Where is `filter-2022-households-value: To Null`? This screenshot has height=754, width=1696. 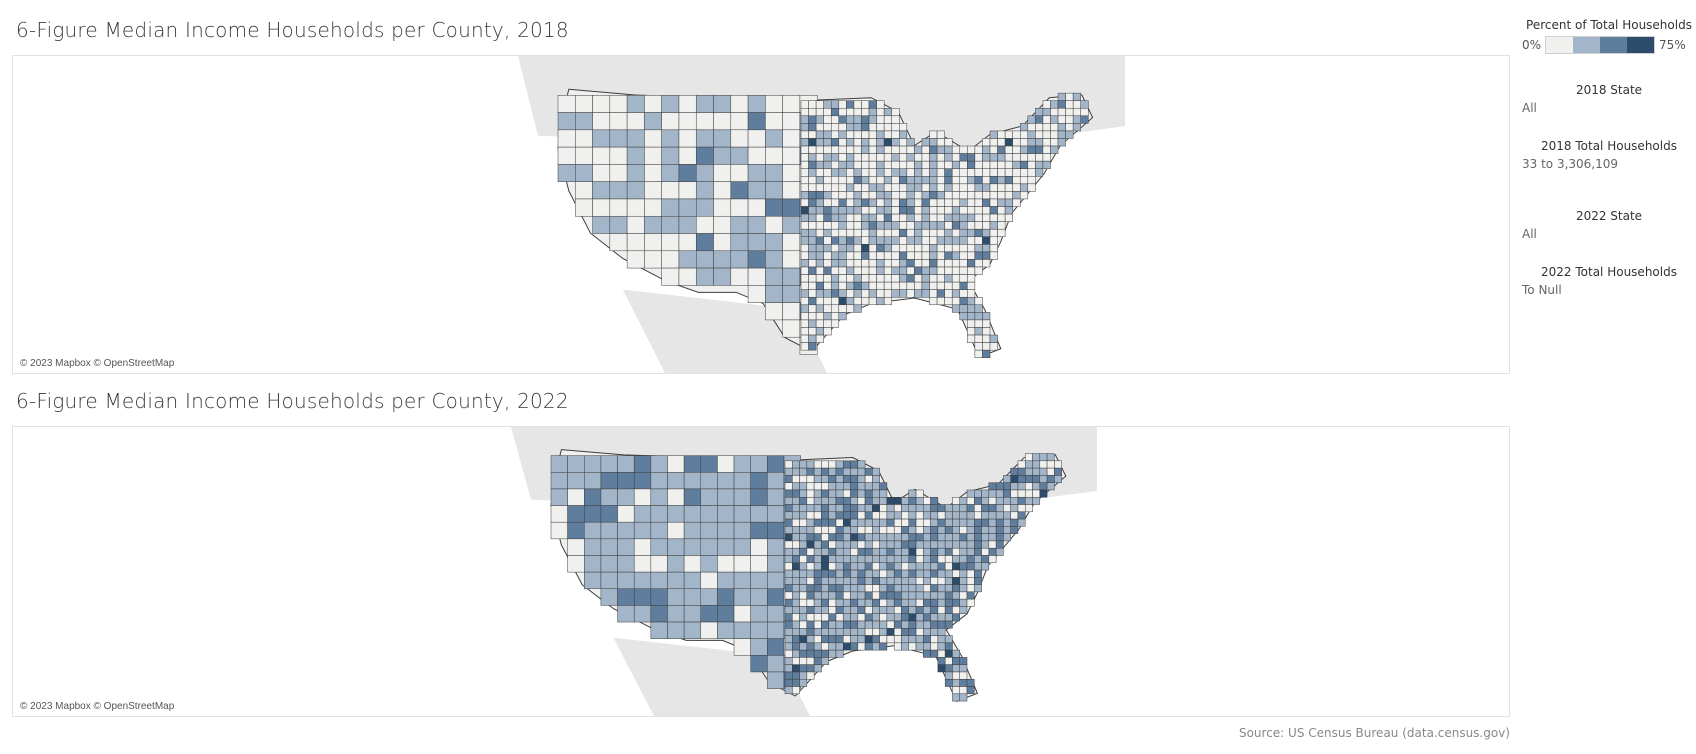
filter-2022-households-value: To Null is located at coordinates (1542, 290).